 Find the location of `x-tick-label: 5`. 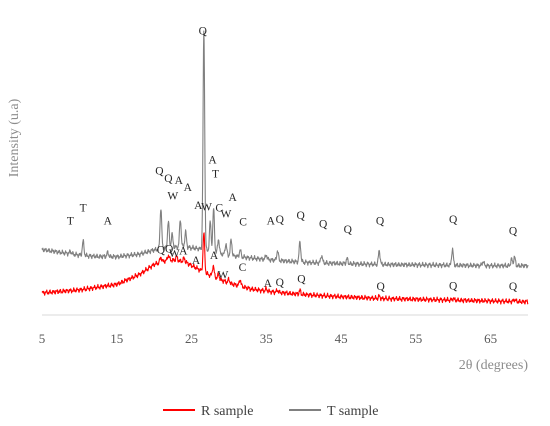

x-tick-label: 5 is located at coordinates (42, 338).